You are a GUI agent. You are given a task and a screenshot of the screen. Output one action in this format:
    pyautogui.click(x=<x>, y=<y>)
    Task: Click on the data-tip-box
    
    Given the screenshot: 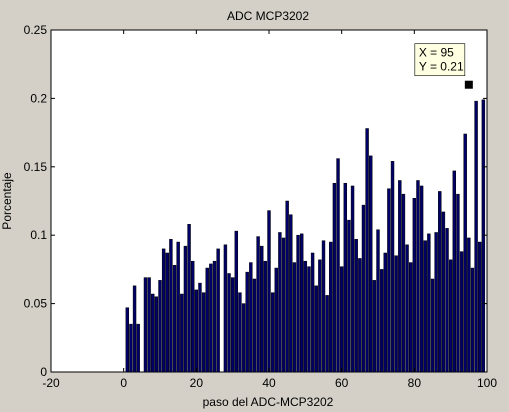 What is the action you would take?
    pyautogui.click(x=440, y=60)
    